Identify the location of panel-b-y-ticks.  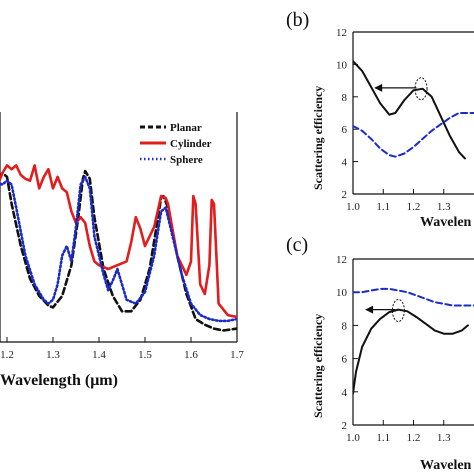
(355, 113).